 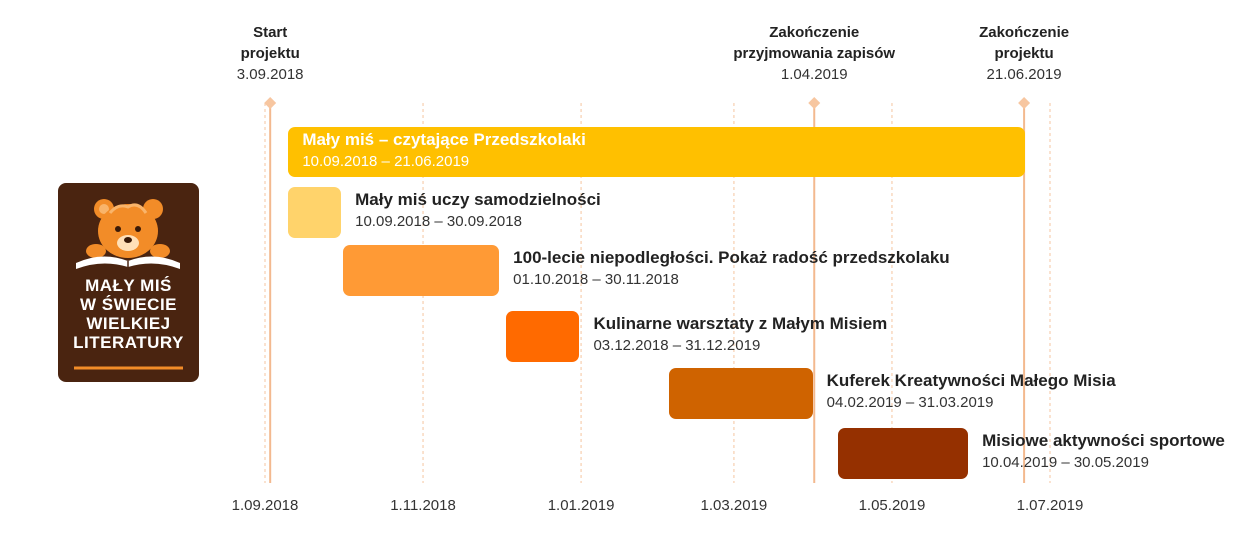 What do you see at coordinates (386, 161) in the screenshot?
I see `task-date-range: 10.09.2018 – 21.06.2019` at bounding box center [386, 161].